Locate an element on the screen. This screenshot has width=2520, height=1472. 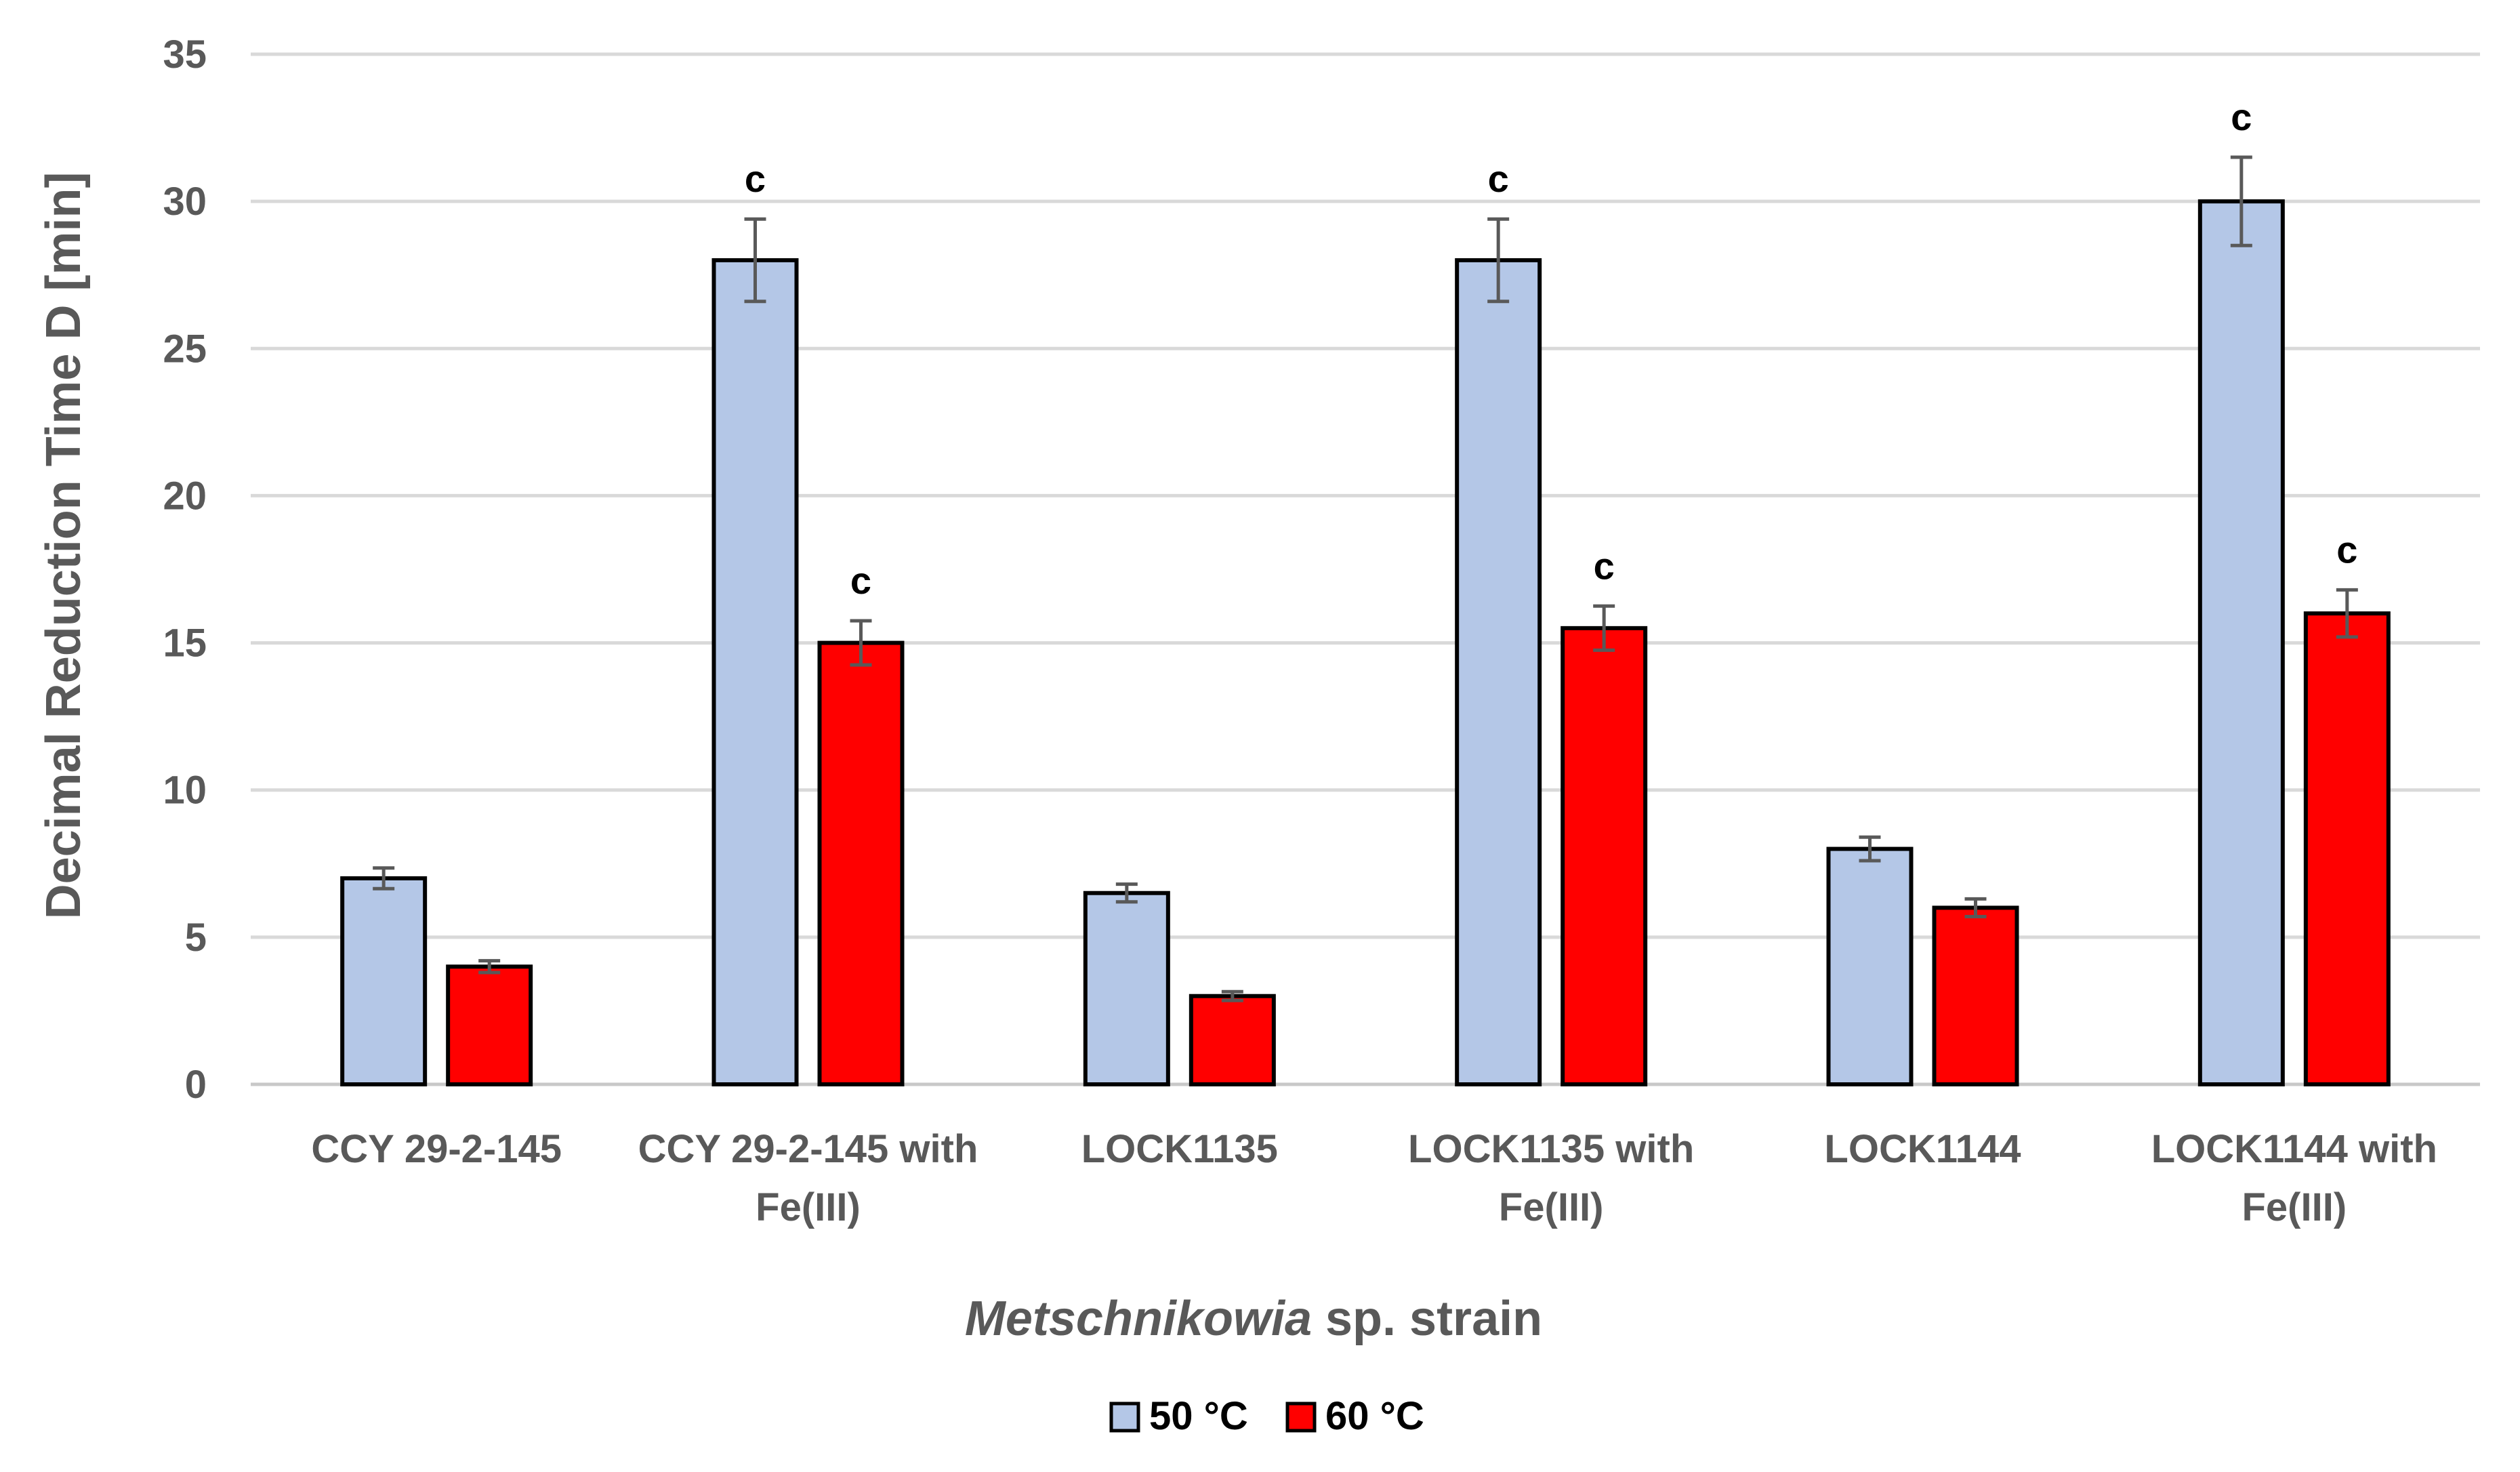
y-tick-label: 15 is located at coordinates (185, 644).